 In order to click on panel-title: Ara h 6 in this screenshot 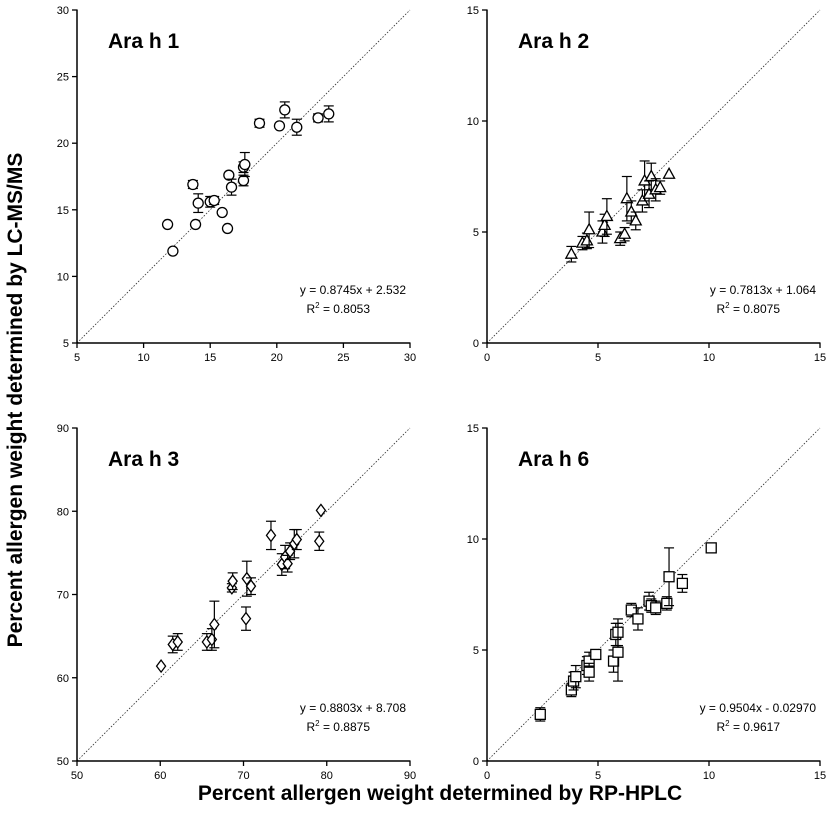, I will do `click(553, 459)`.